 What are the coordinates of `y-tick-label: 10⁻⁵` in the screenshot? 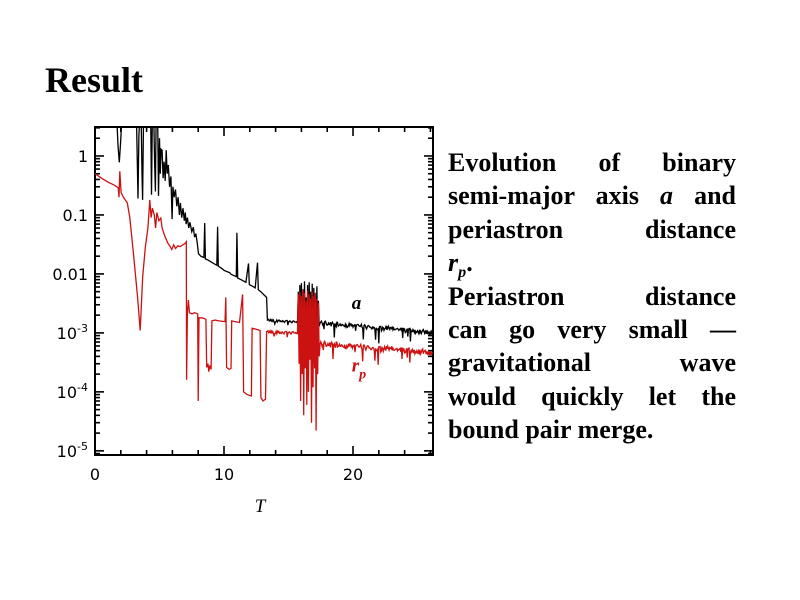 It's located at (72, 450).